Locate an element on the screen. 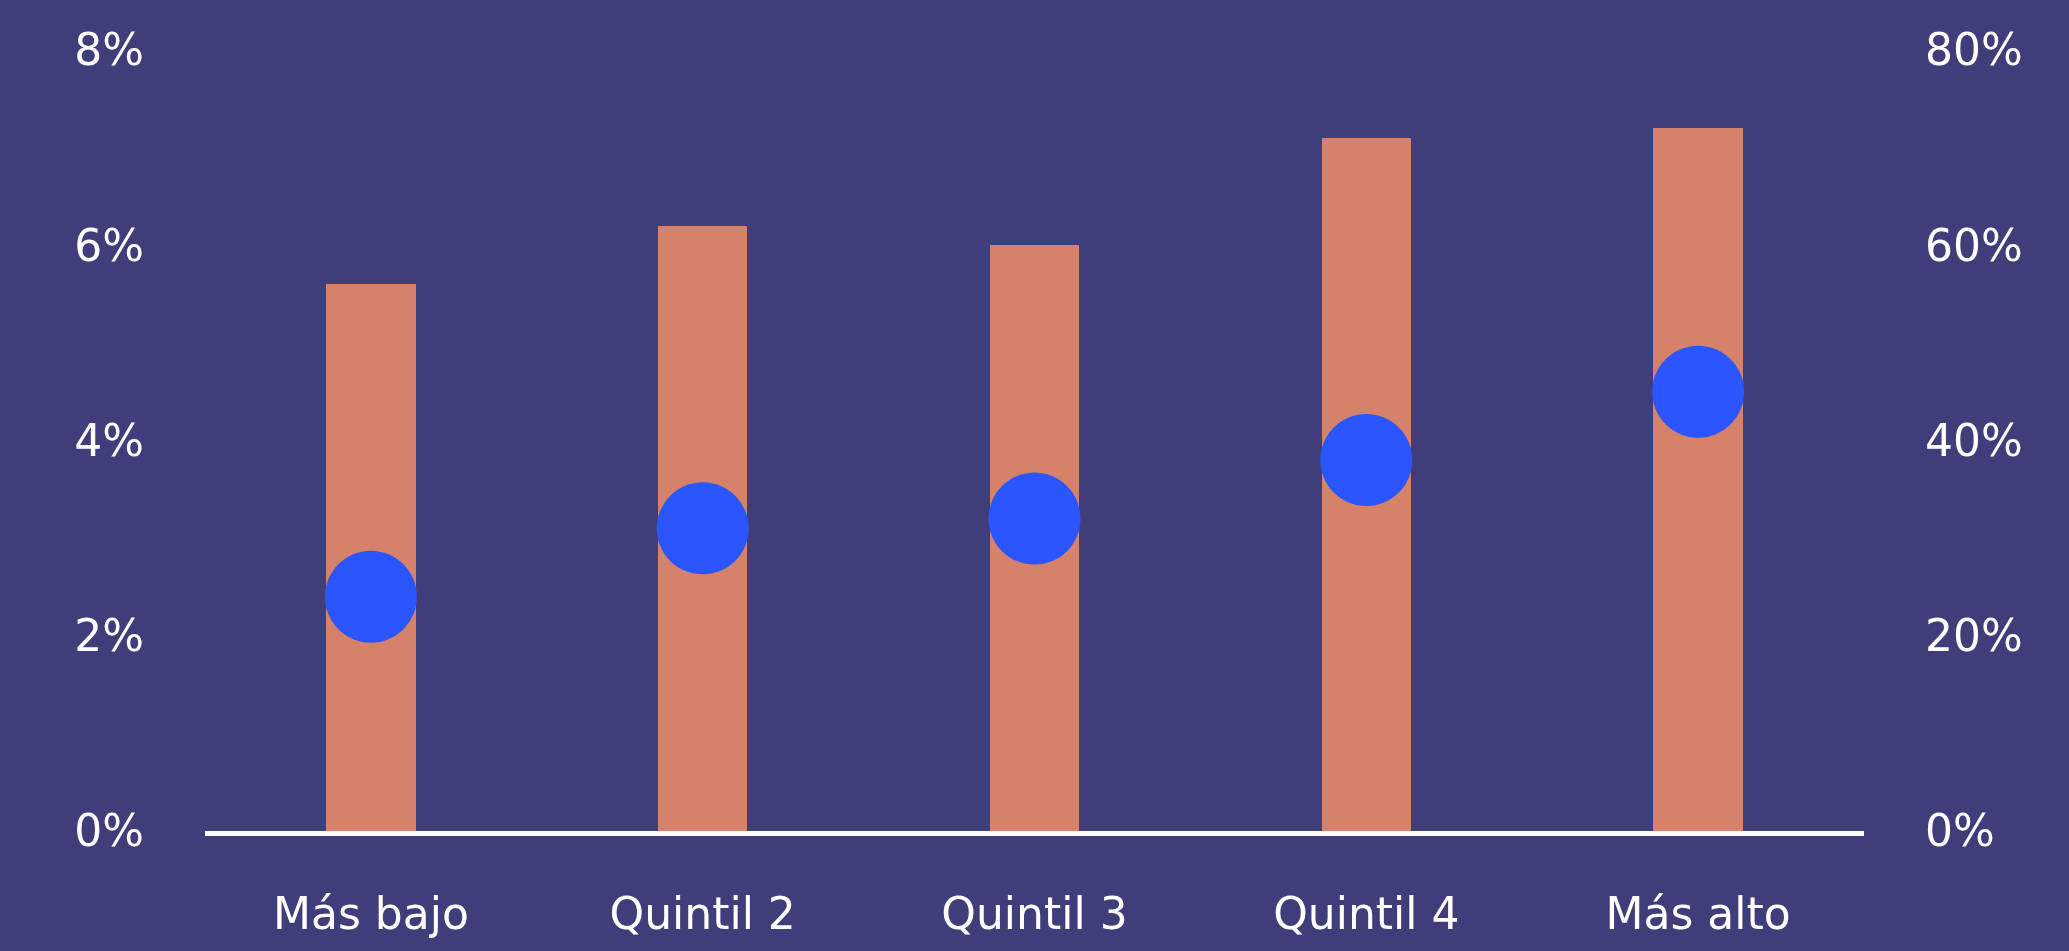  x-tick-label: Quintil 3 is located at coordinates (1034, 913).